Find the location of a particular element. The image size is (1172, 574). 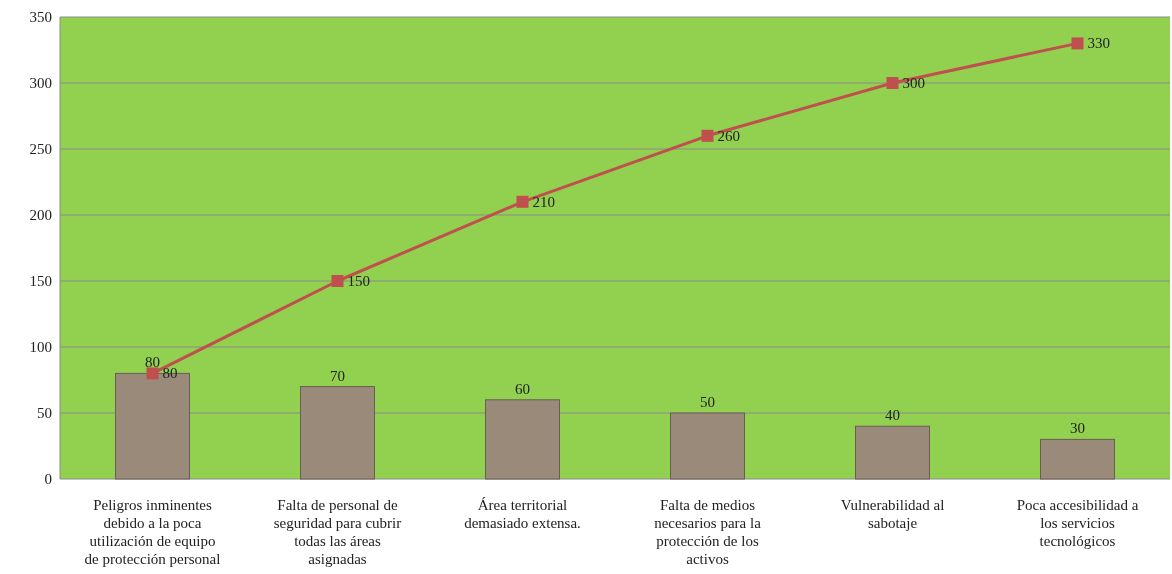

x-tick-label: Vulnerabilidad al sabotaje is located at coordinates (892, 514).